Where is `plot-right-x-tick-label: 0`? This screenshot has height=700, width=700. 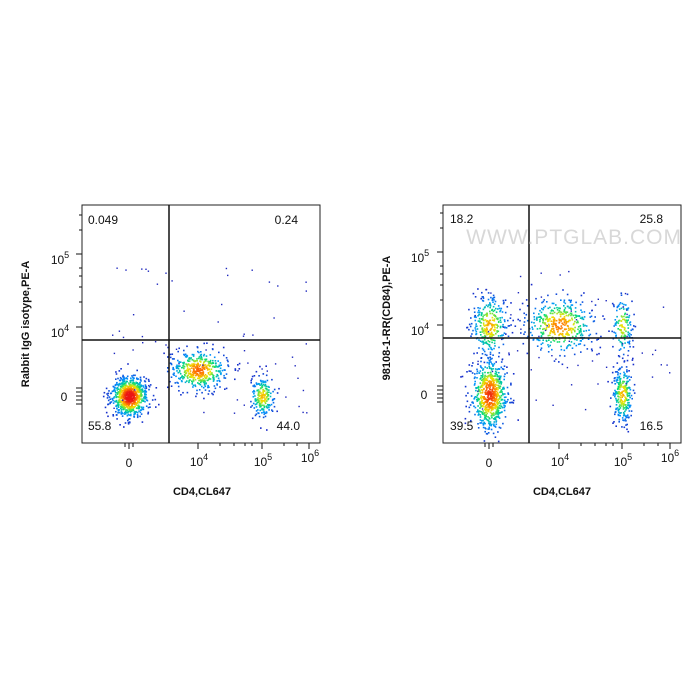 plot-right-x-tick-label: 0 is located at coordinates (489, 463).